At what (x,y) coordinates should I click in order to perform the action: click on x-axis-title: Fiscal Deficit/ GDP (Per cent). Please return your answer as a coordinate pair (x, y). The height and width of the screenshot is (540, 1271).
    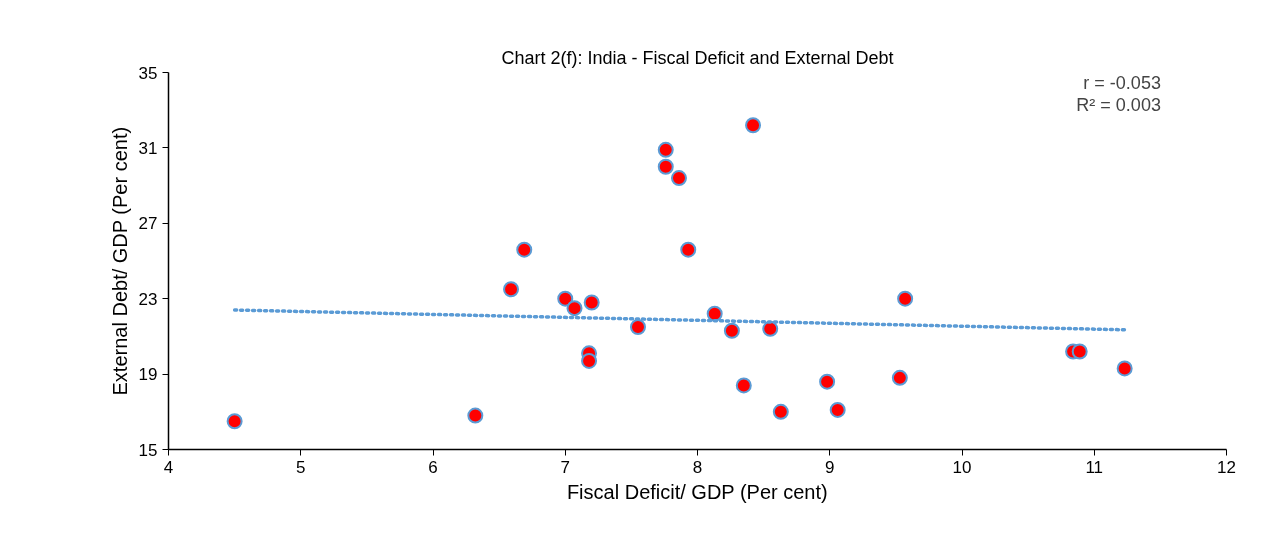
    Looking at the image, I should click on (697, 491).